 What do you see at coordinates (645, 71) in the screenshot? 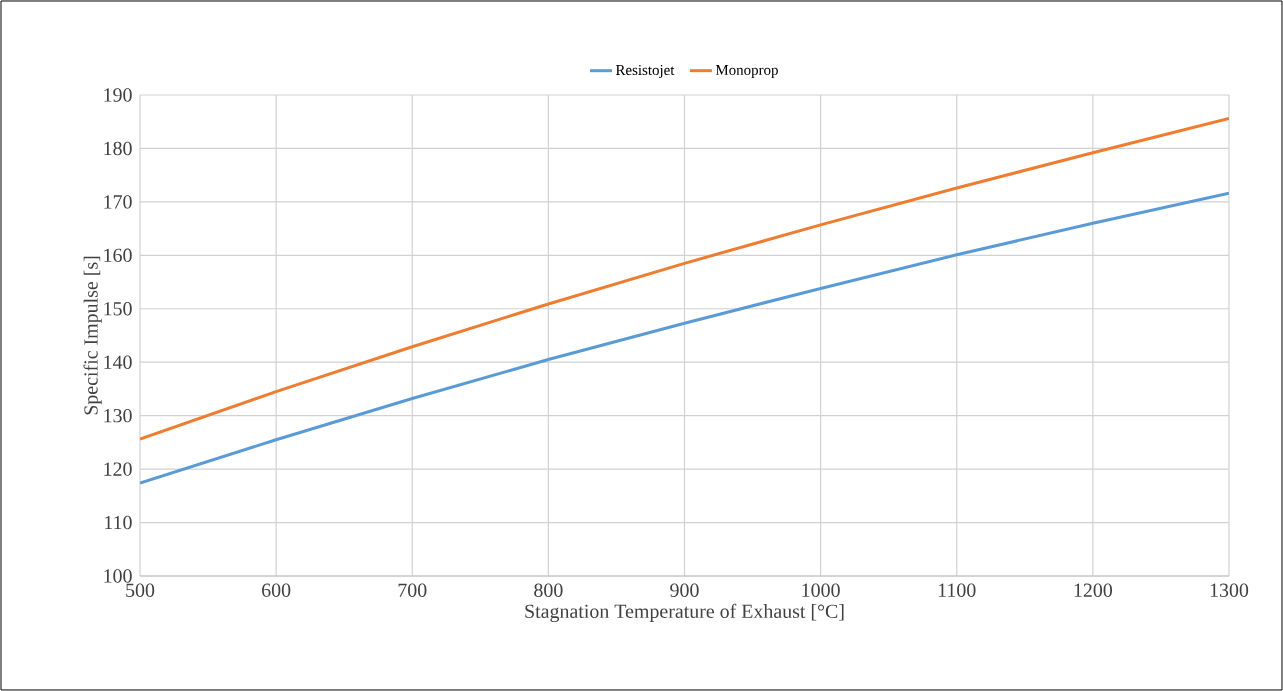
I see `legend-label: Resistojet` at bounding box center [645, 71].